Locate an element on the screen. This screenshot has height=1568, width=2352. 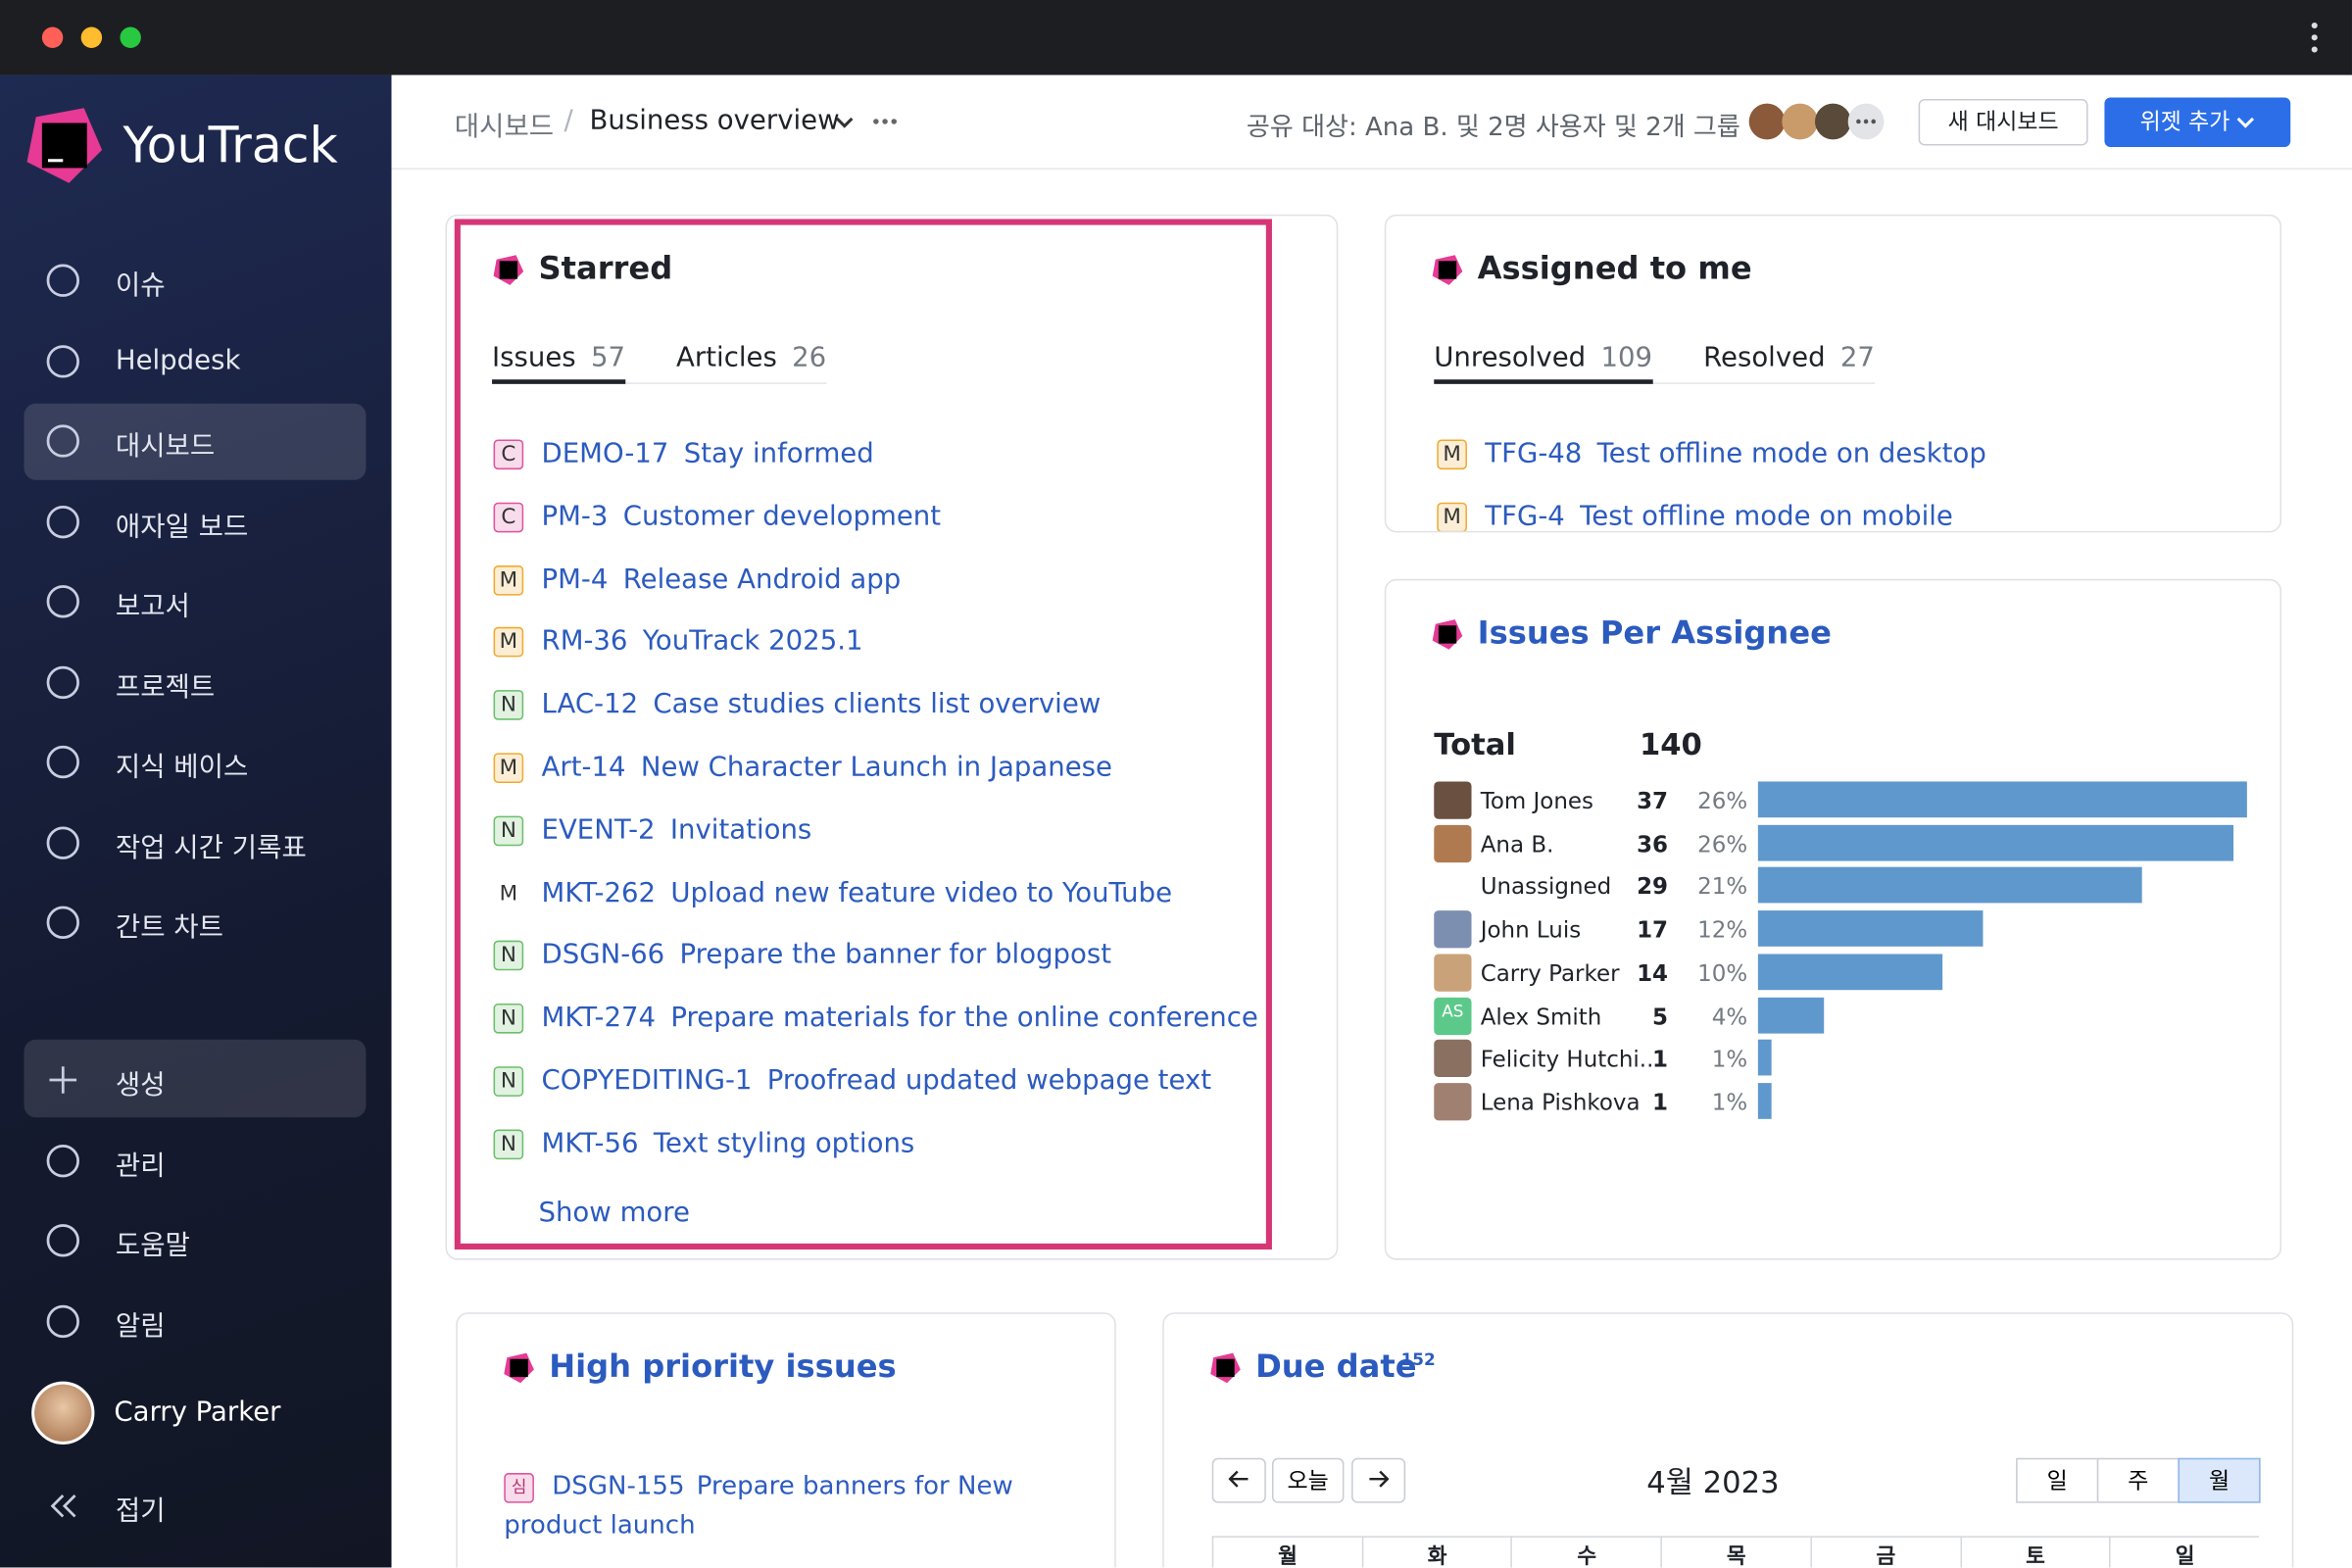
view-toggle: 월 is located at coordinates (2219, 1480).